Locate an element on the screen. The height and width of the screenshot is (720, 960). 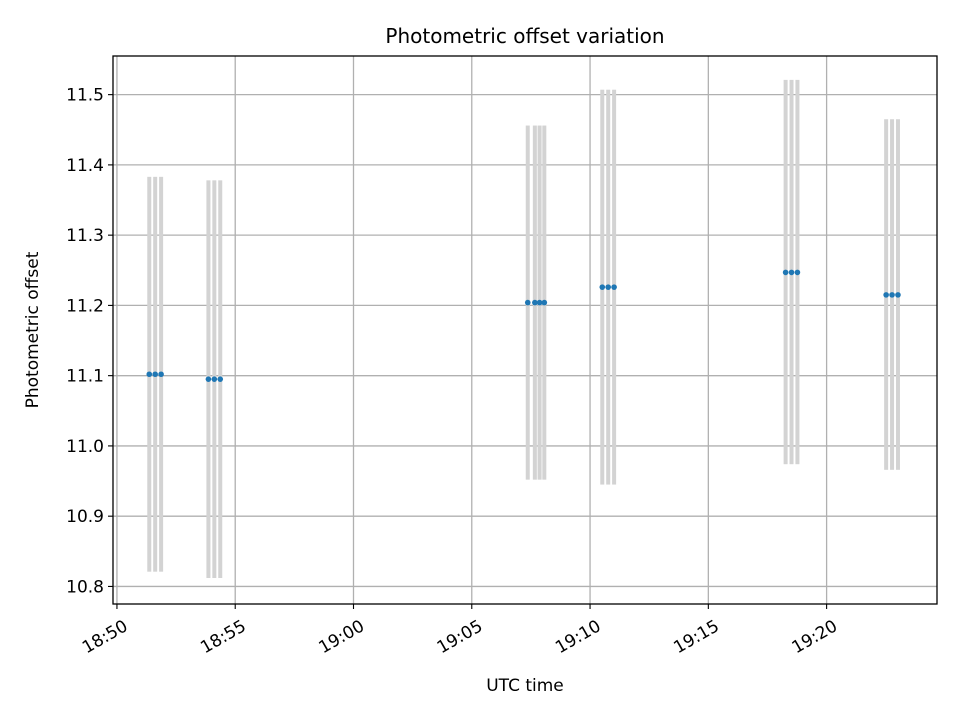
y-tick-label: 10.9 is located at coordinates (85, 517).